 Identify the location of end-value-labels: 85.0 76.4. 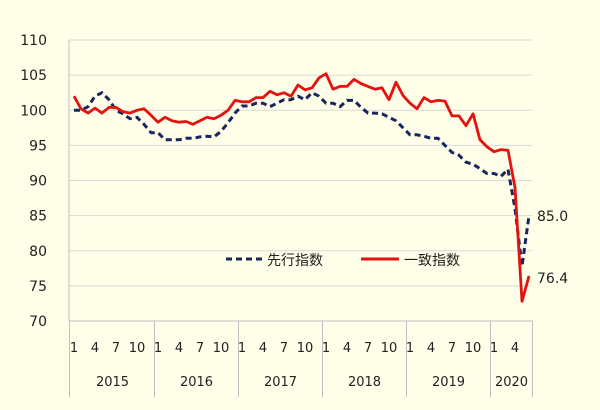
(552, 248).